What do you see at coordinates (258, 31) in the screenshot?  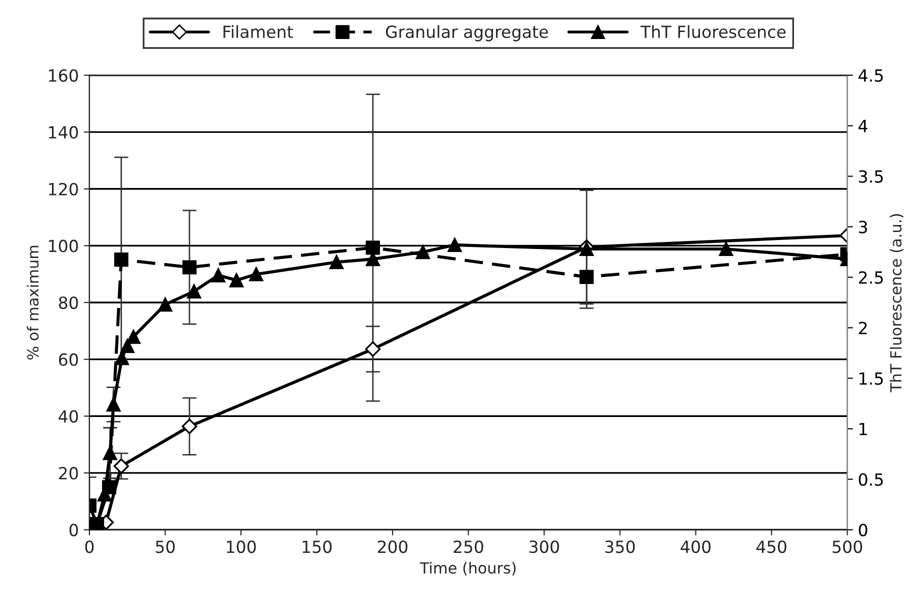 I see `legend-label: Filament` at bounding box center [258, 31].